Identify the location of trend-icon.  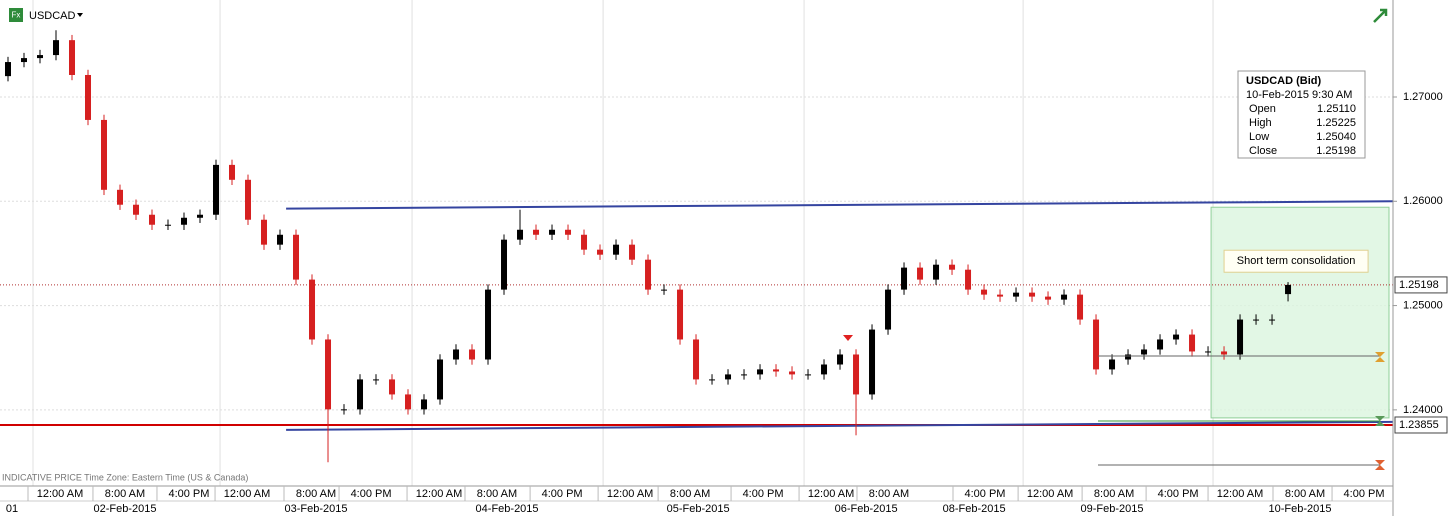
(1380, 15).